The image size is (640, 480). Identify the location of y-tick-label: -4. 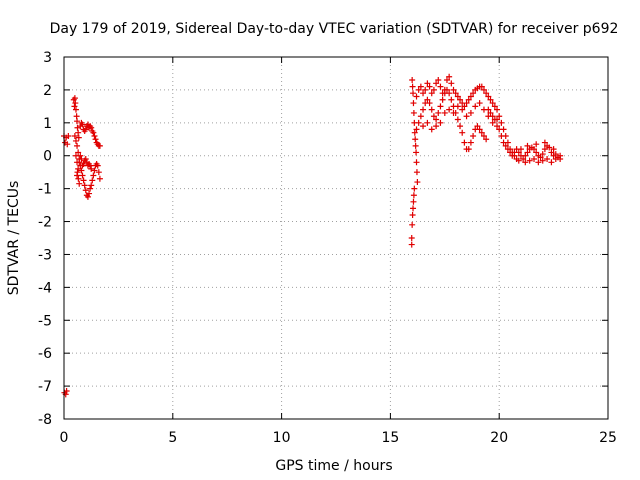
(45, 288).